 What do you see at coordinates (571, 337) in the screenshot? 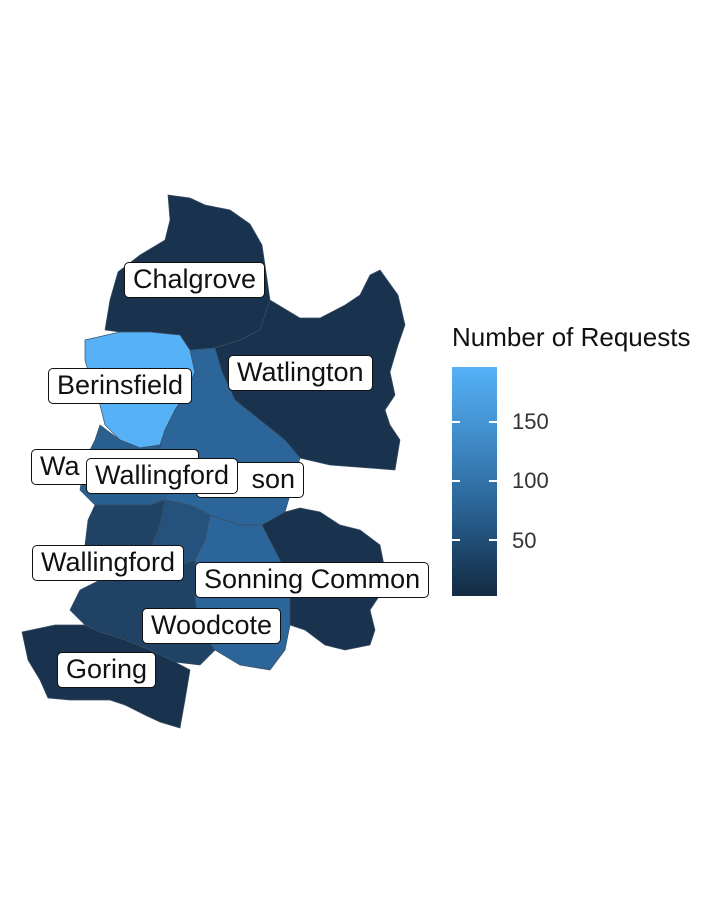
I see `legend-title: Number of Requests` at bounding box center [571, 337].